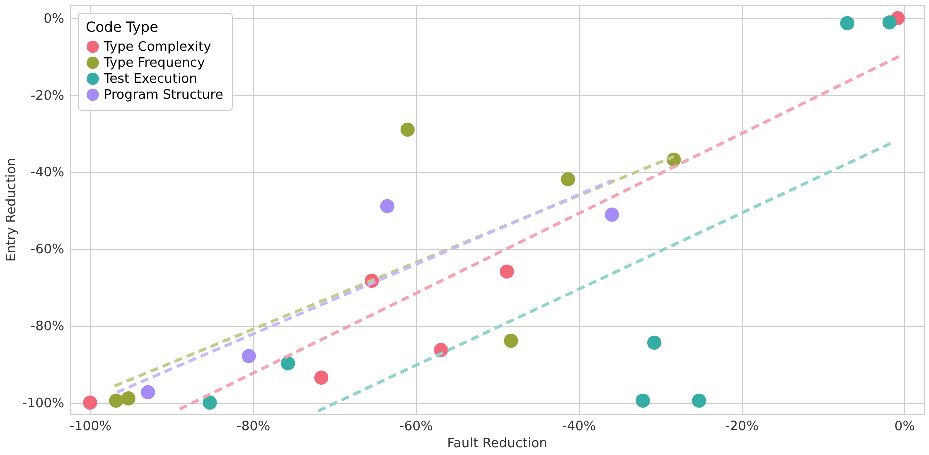 This screenshot has height=455, width=929. Describe the element at coordinates (47, 96) in the screenshot. I see `y-tick-label: -20%` at that location.